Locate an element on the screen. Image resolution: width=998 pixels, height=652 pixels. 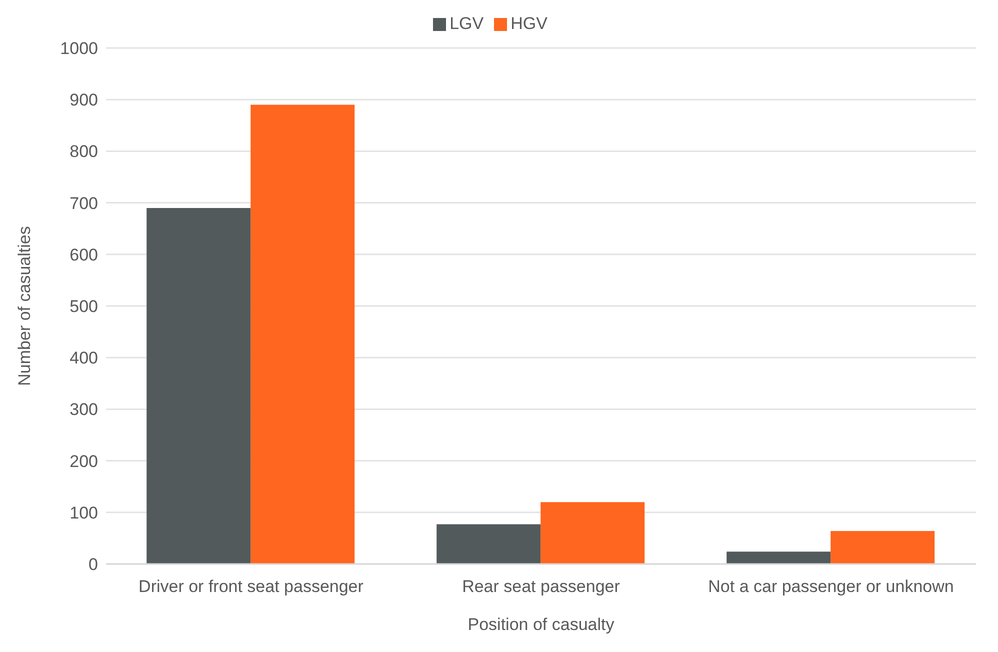
x-tick-label: Driver or front seat passenger is located at coordinates (251, 586).